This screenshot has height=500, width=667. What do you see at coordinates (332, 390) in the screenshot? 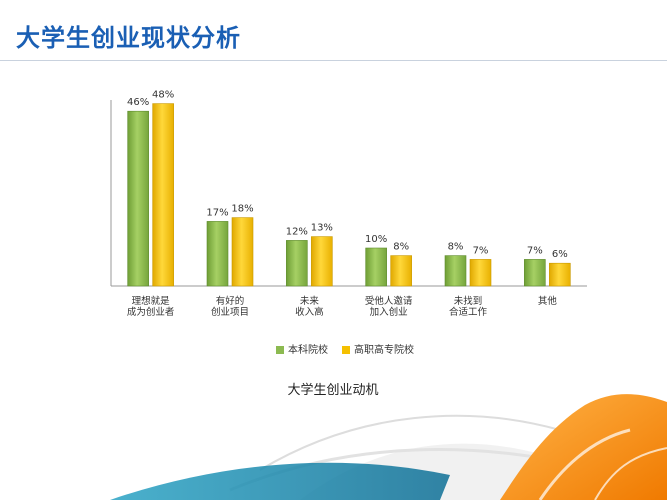
I see `chart-caption: 大学生创业动机` at bounding box center [332, 390].